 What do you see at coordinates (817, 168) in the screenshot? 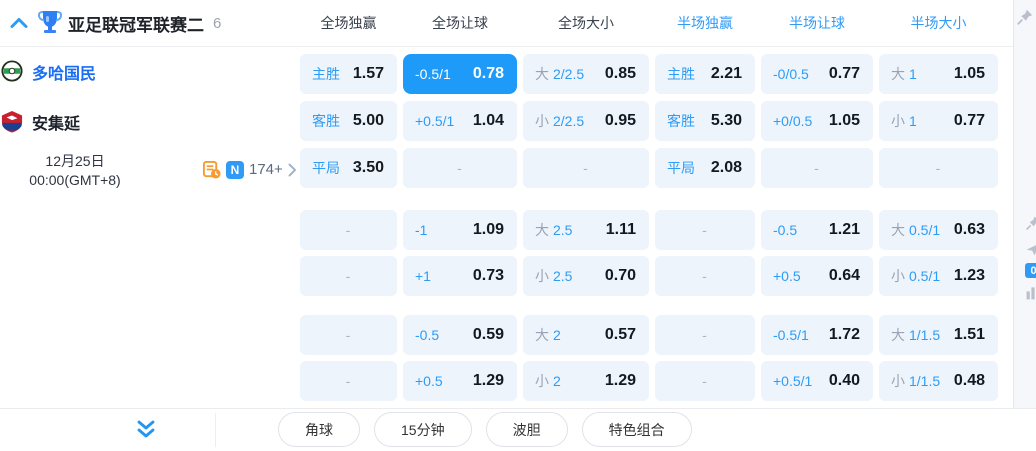
I see `odds-cell-s0-r2-ht-handicap: -` at bounding box center [817, 168].